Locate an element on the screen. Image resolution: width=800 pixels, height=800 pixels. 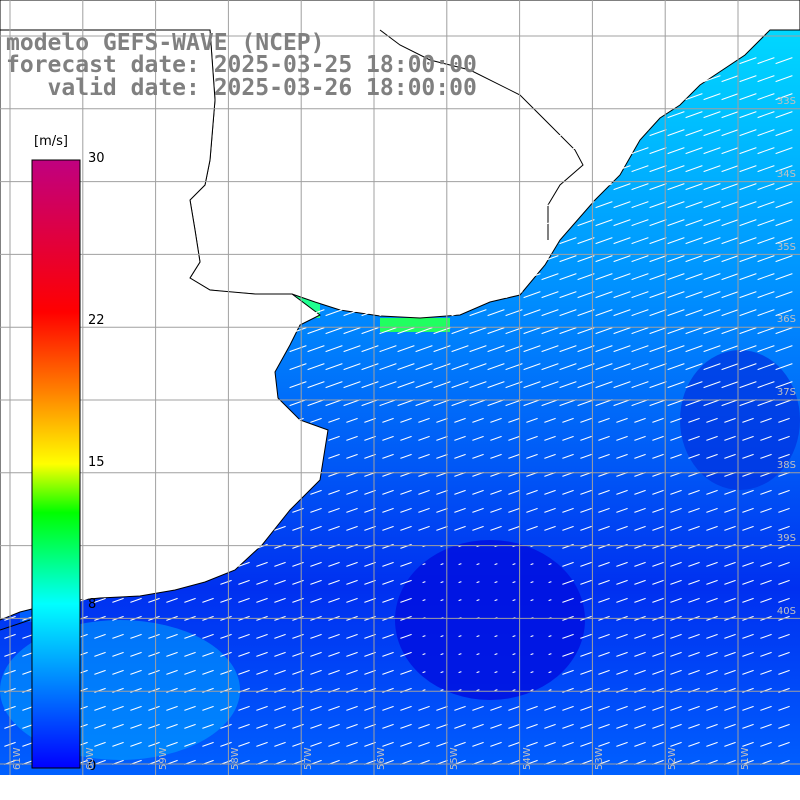
colorbar-unit: [m/s] is located at coordinates (51, 141).